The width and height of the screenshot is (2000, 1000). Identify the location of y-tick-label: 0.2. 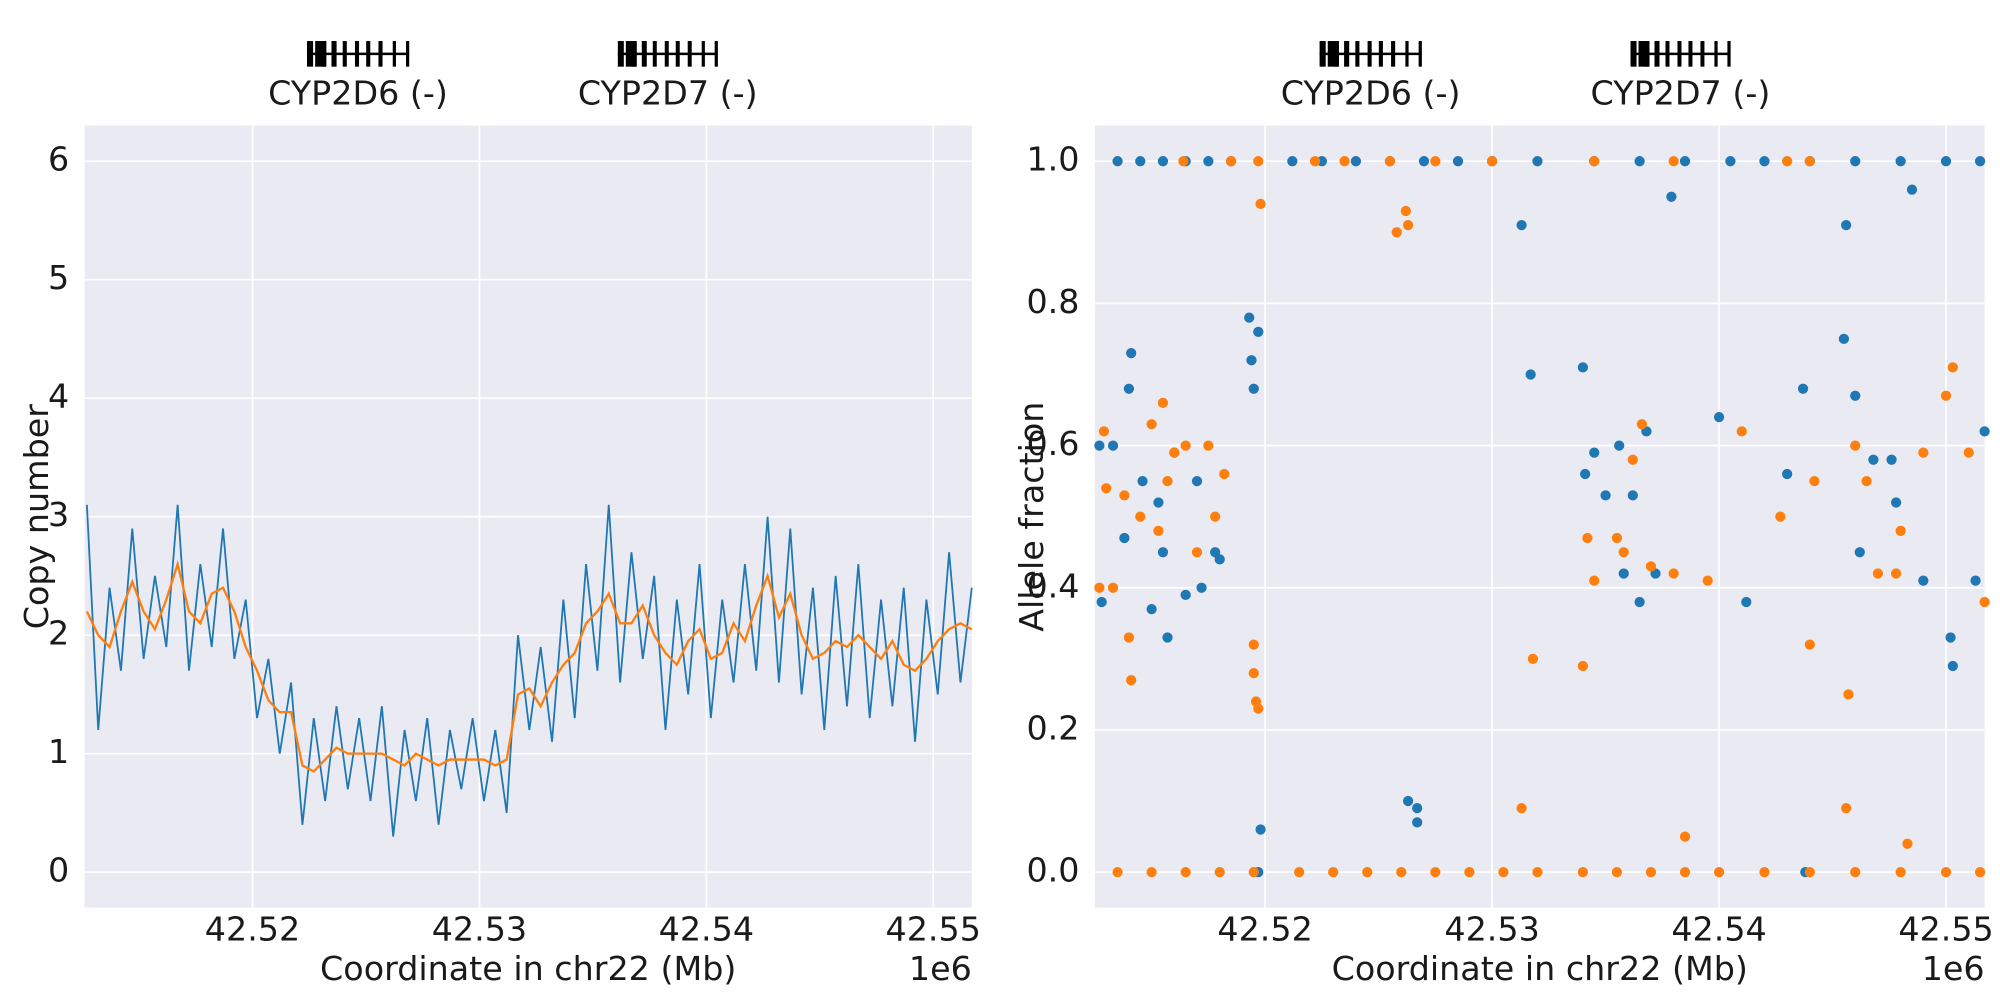
(1052, 727).